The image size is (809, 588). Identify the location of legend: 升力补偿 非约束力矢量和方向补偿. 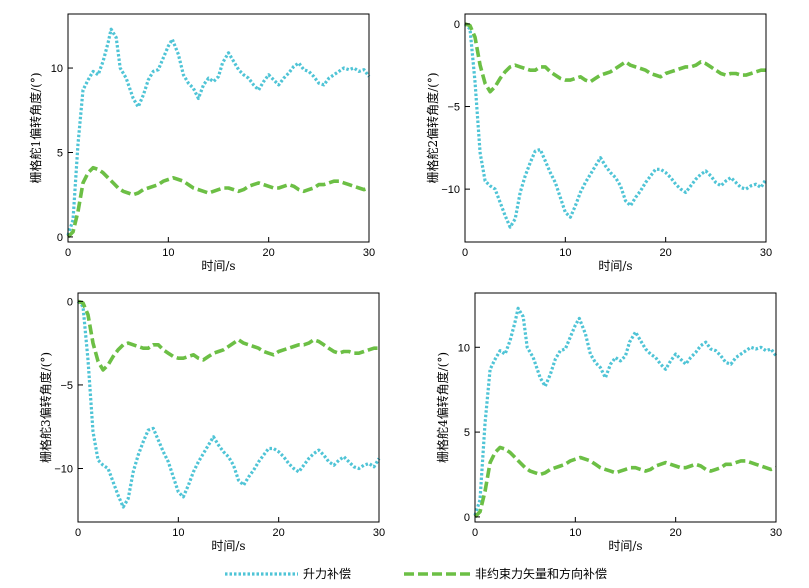
(416, 573).